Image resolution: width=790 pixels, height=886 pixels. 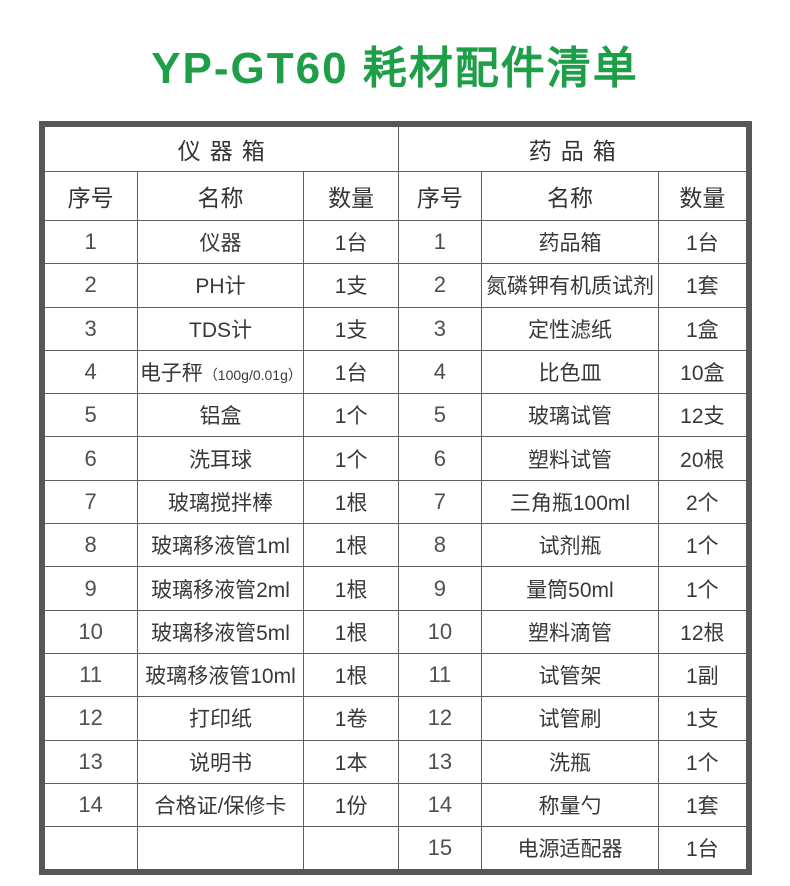 I want to click on right-name-cell: 电源适配器, so click(x=570, y=849).